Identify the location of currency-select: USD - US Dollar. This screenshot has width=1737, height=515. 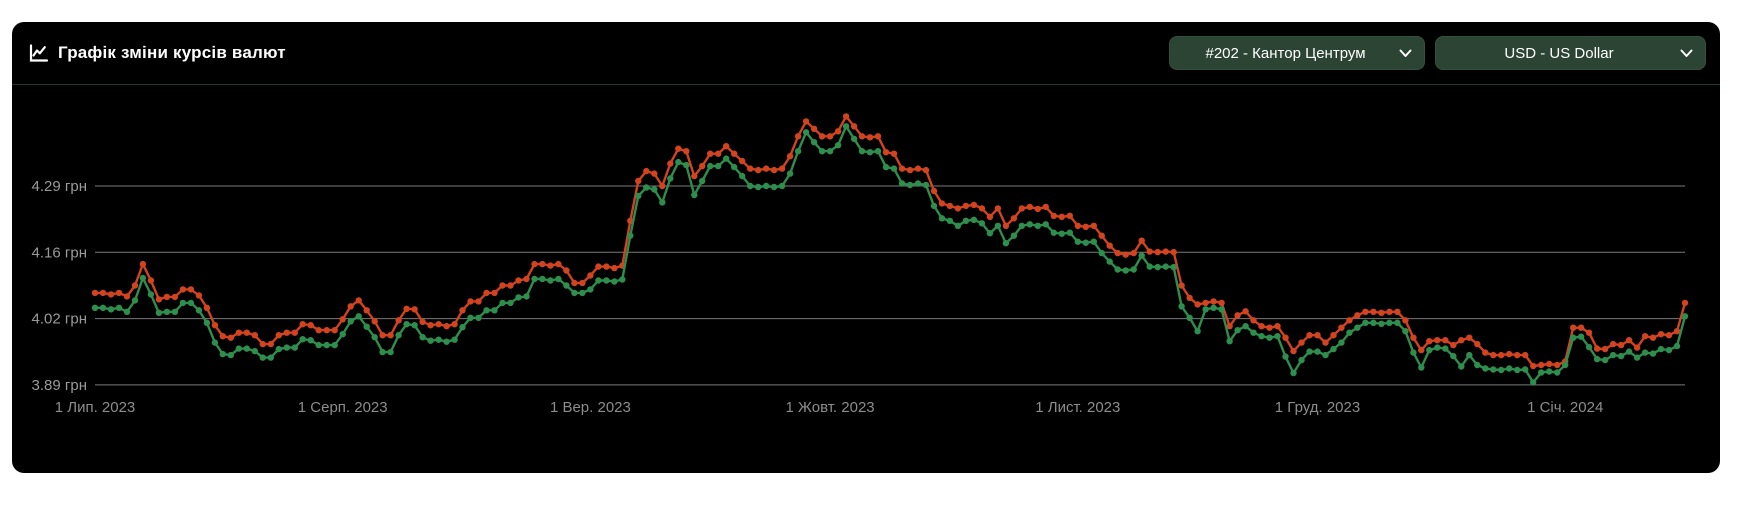
(1570, 53).